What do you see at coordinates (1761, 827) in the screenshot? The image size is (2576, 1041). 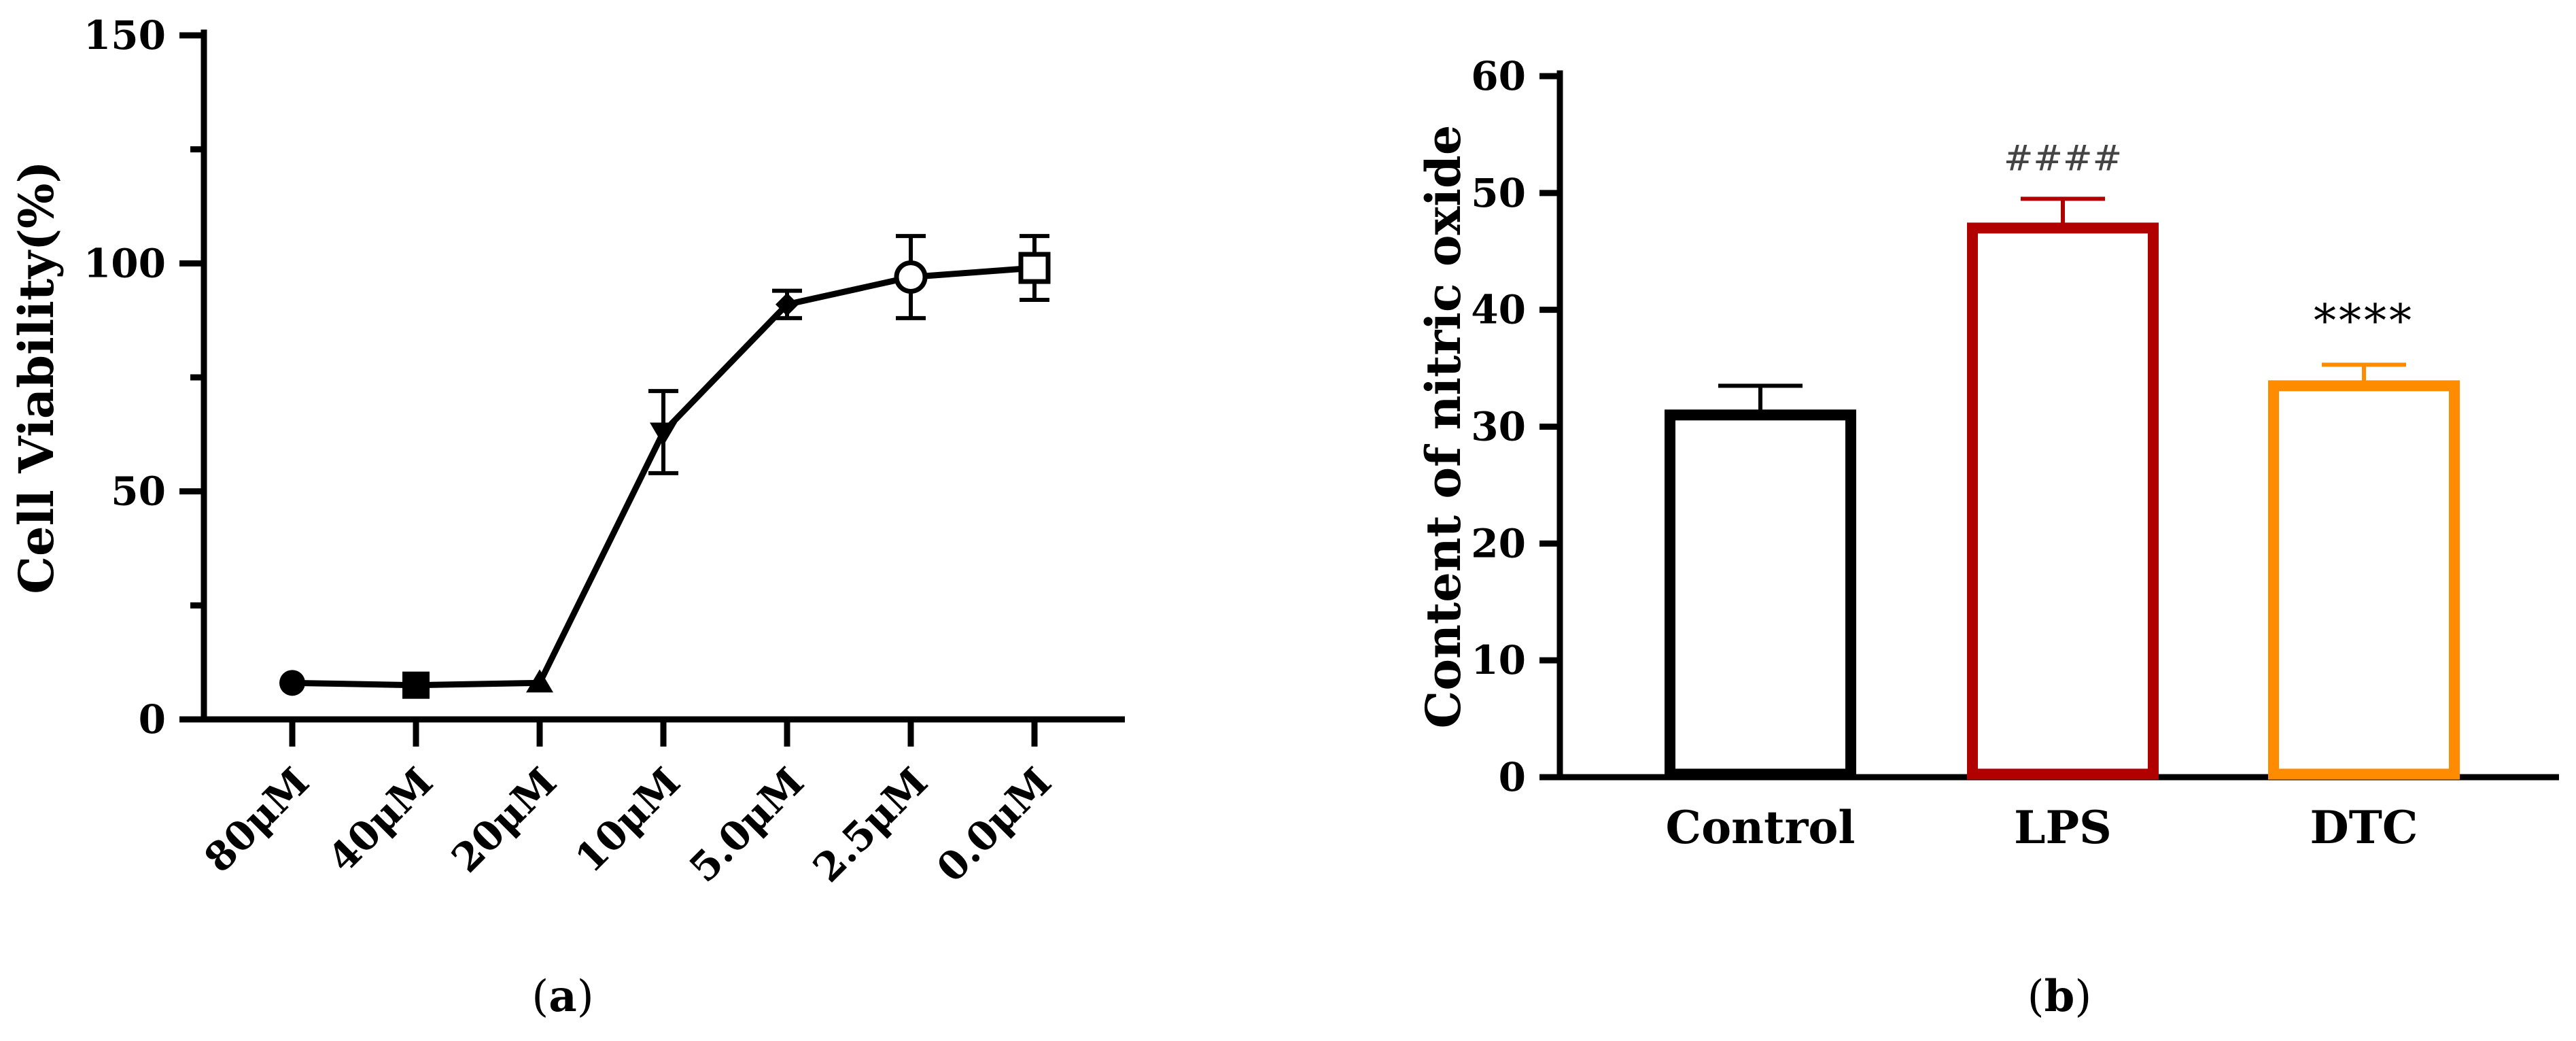 I see `x-tick-label: Control` at bounding box center [1761, 827].